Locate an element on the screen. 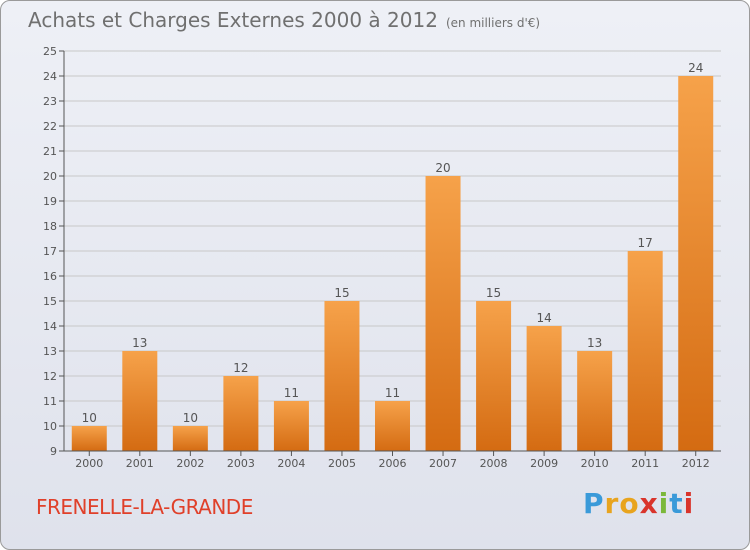 The height and width of the screenshot is (550, 750). y-tick-label: 19 is located at coordinates (50, 201).